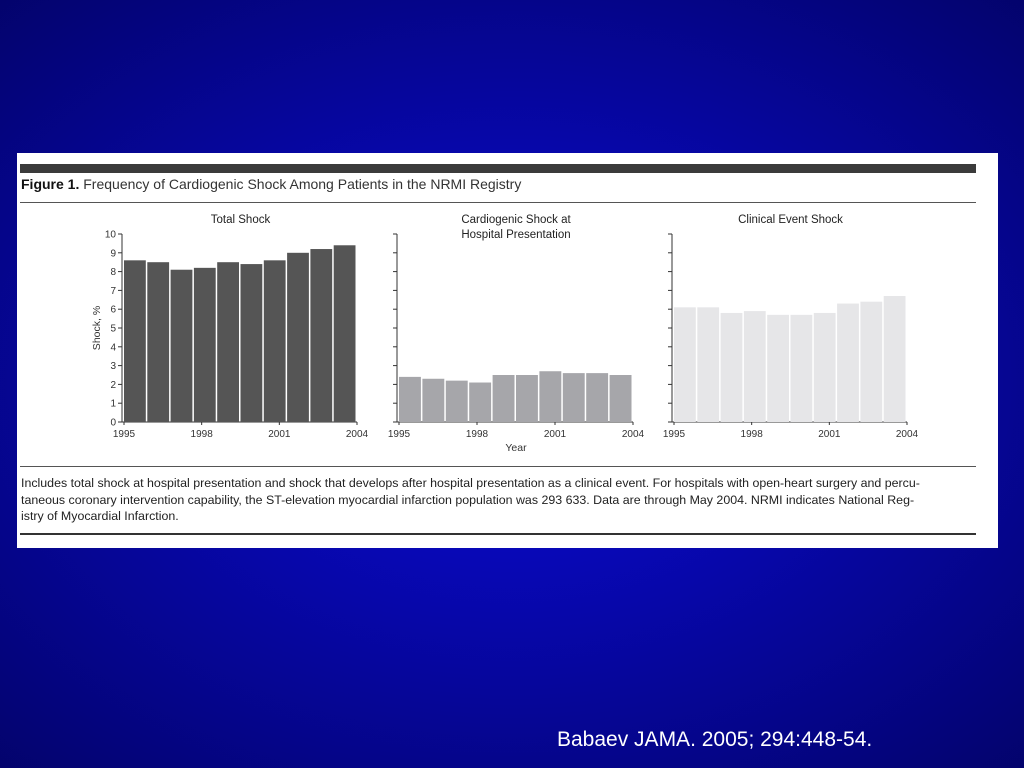 The height and width of the screenshot is (768, 1024). What do you see at coordinates (498, 168) in the screenshot?
I see `top-rule` at bounding box center [498, 168].